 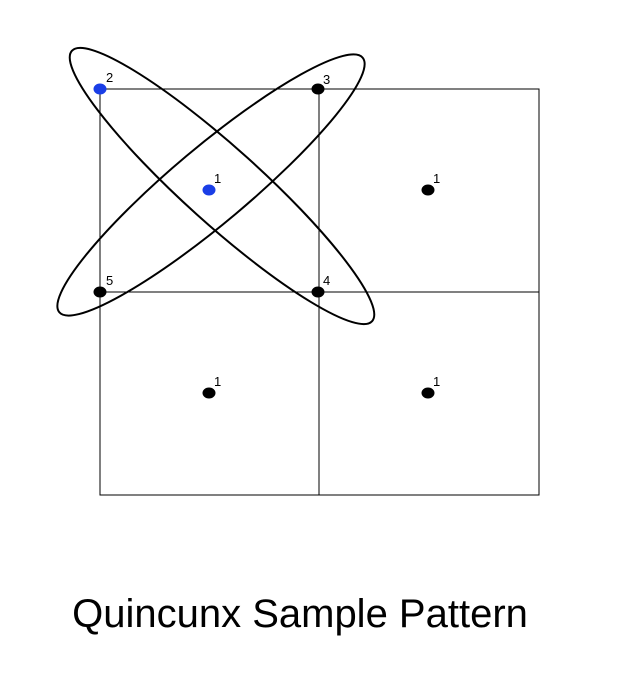 I want to click on sample-label: 3, so click(x=326, y=79).